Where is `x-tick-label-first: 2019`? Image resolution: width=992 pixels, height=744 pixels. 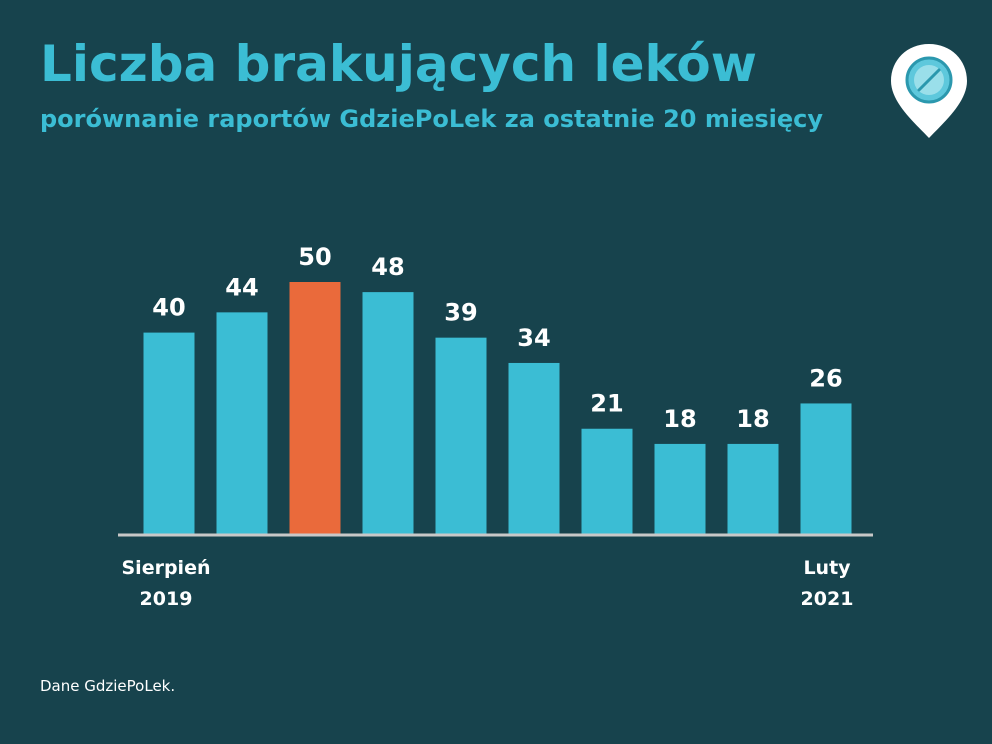 x-tick-label-first: 2019 is located at coordinates (166, 599).